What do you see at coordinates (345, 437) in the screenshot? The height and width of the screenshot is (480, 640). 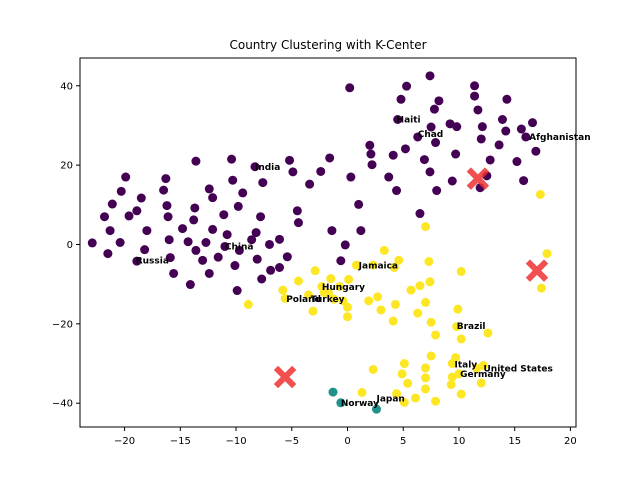 I see `x-axis: −20 −15 −10 −5 0 5 10 15 20` at bounding box center [345, 437].